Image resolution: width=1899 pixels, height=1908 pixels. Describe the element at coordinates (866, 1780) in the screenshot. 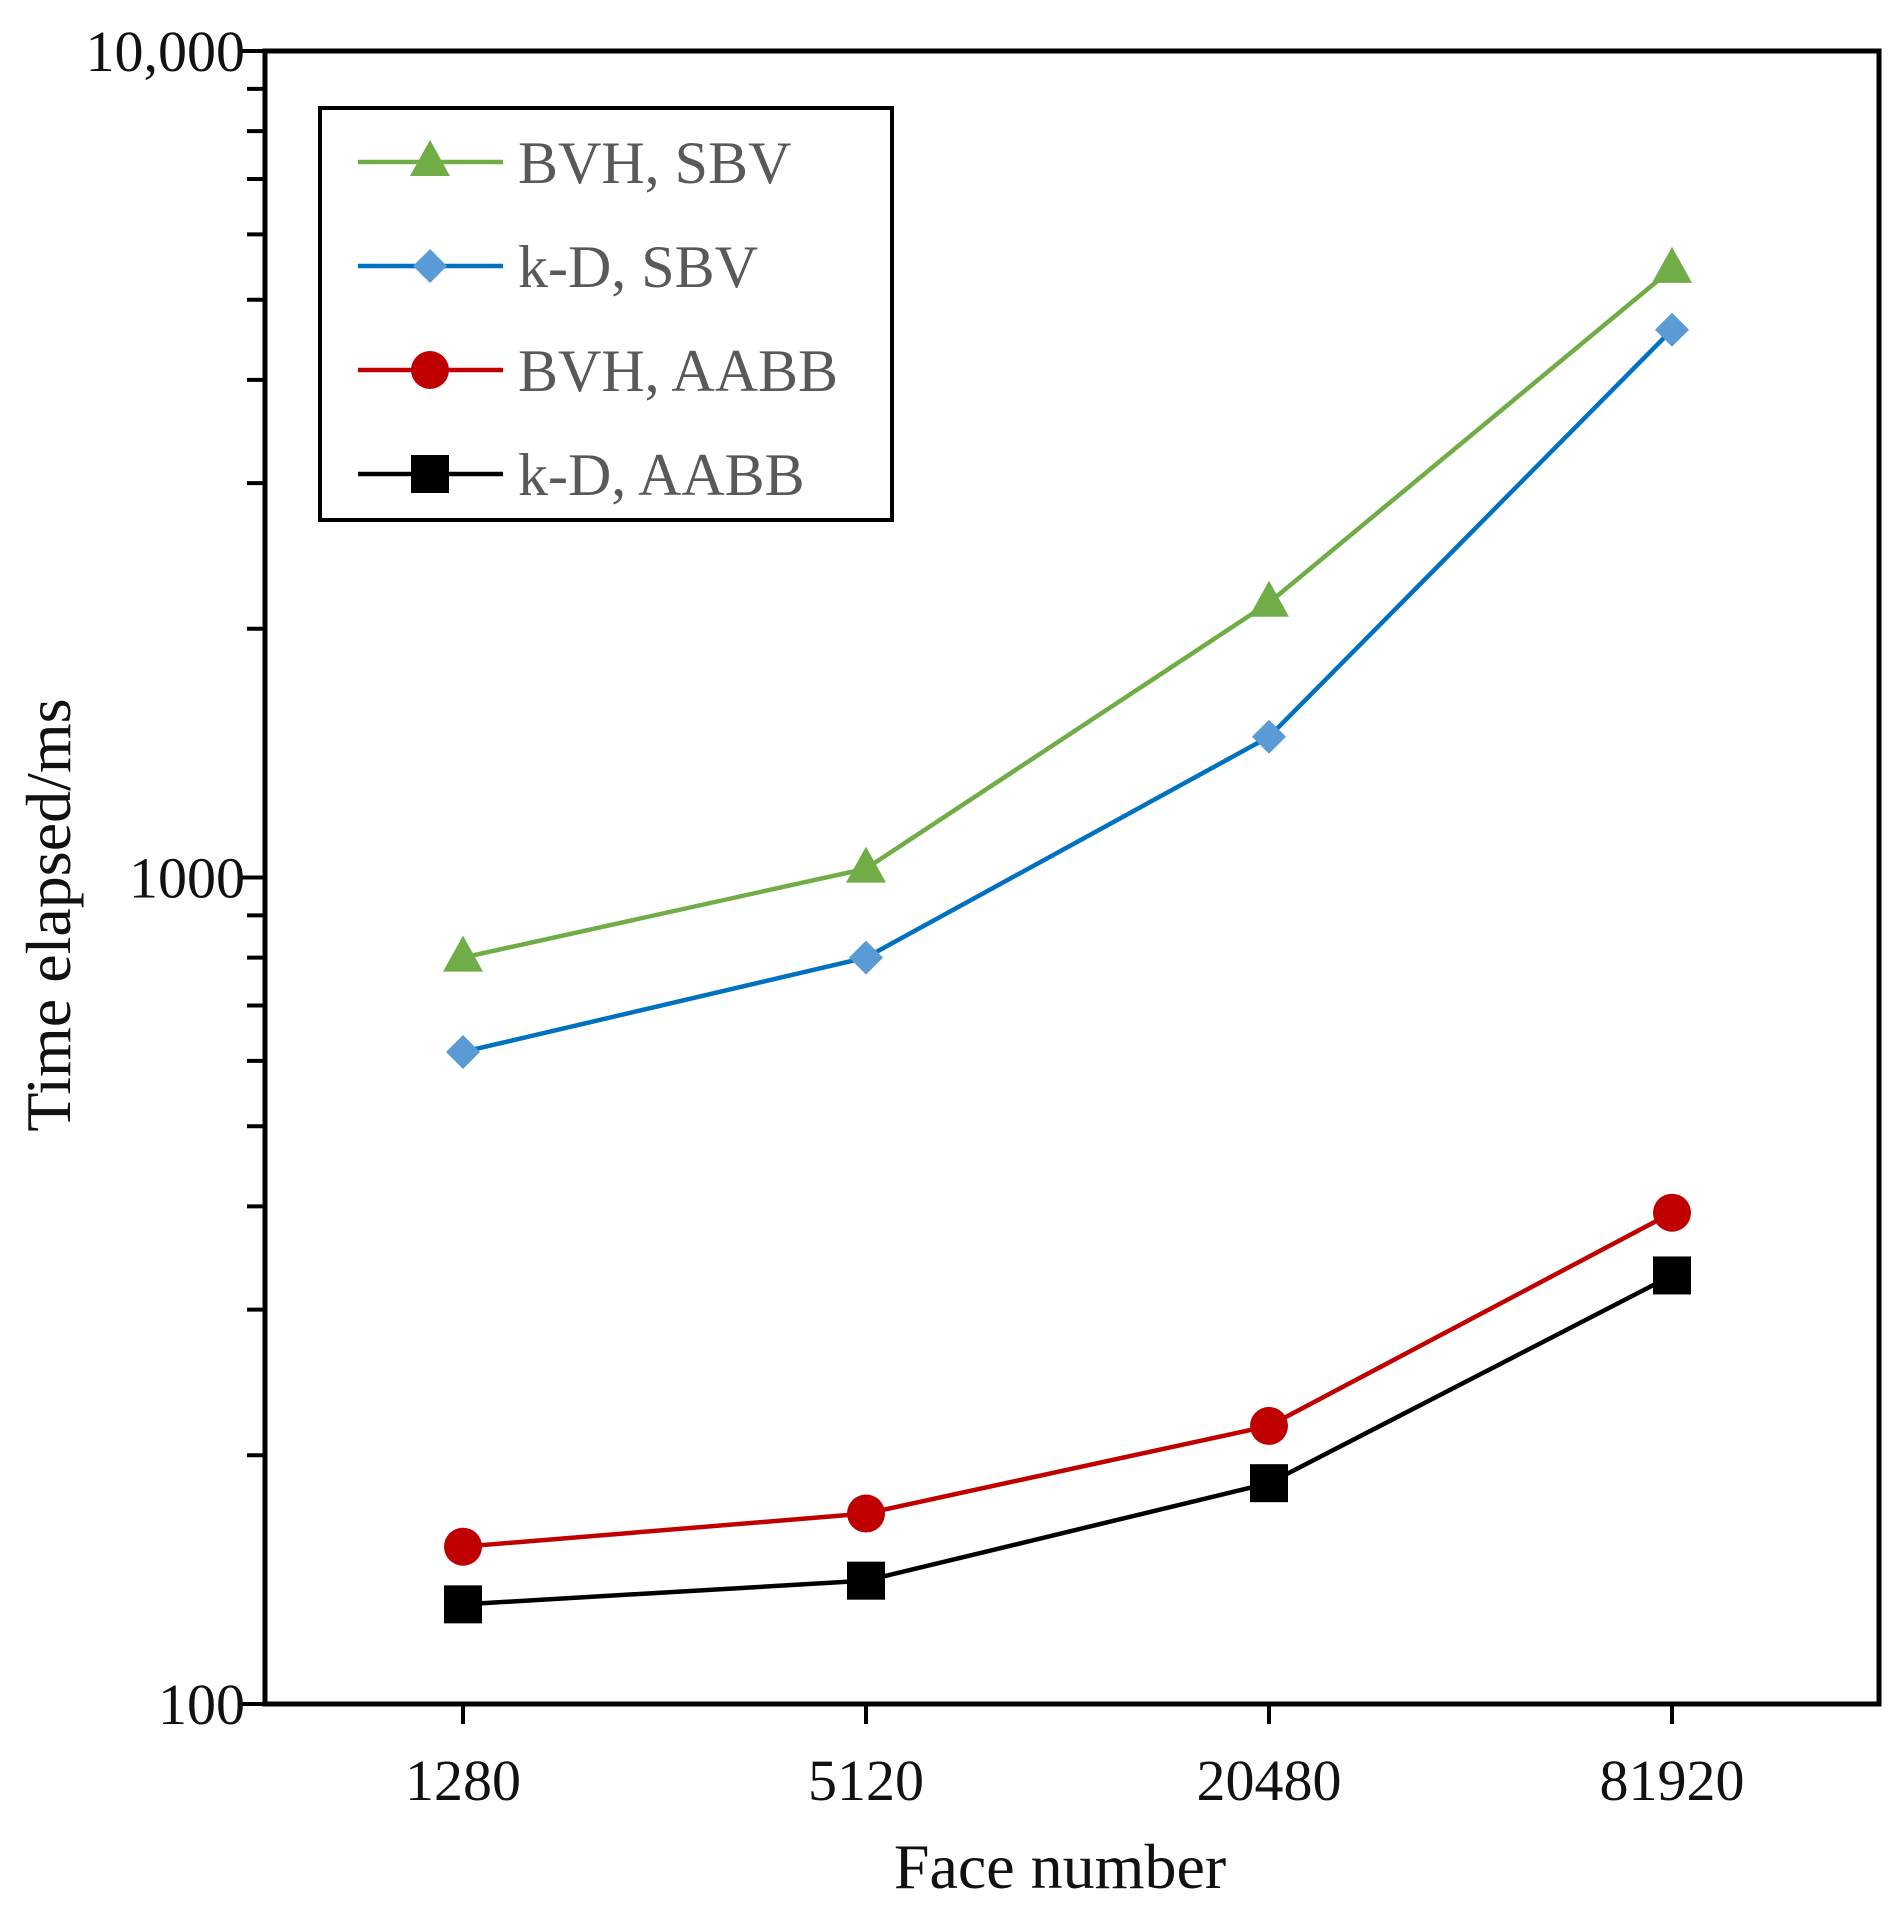

I see `x-tick-label: 5120` at that location.